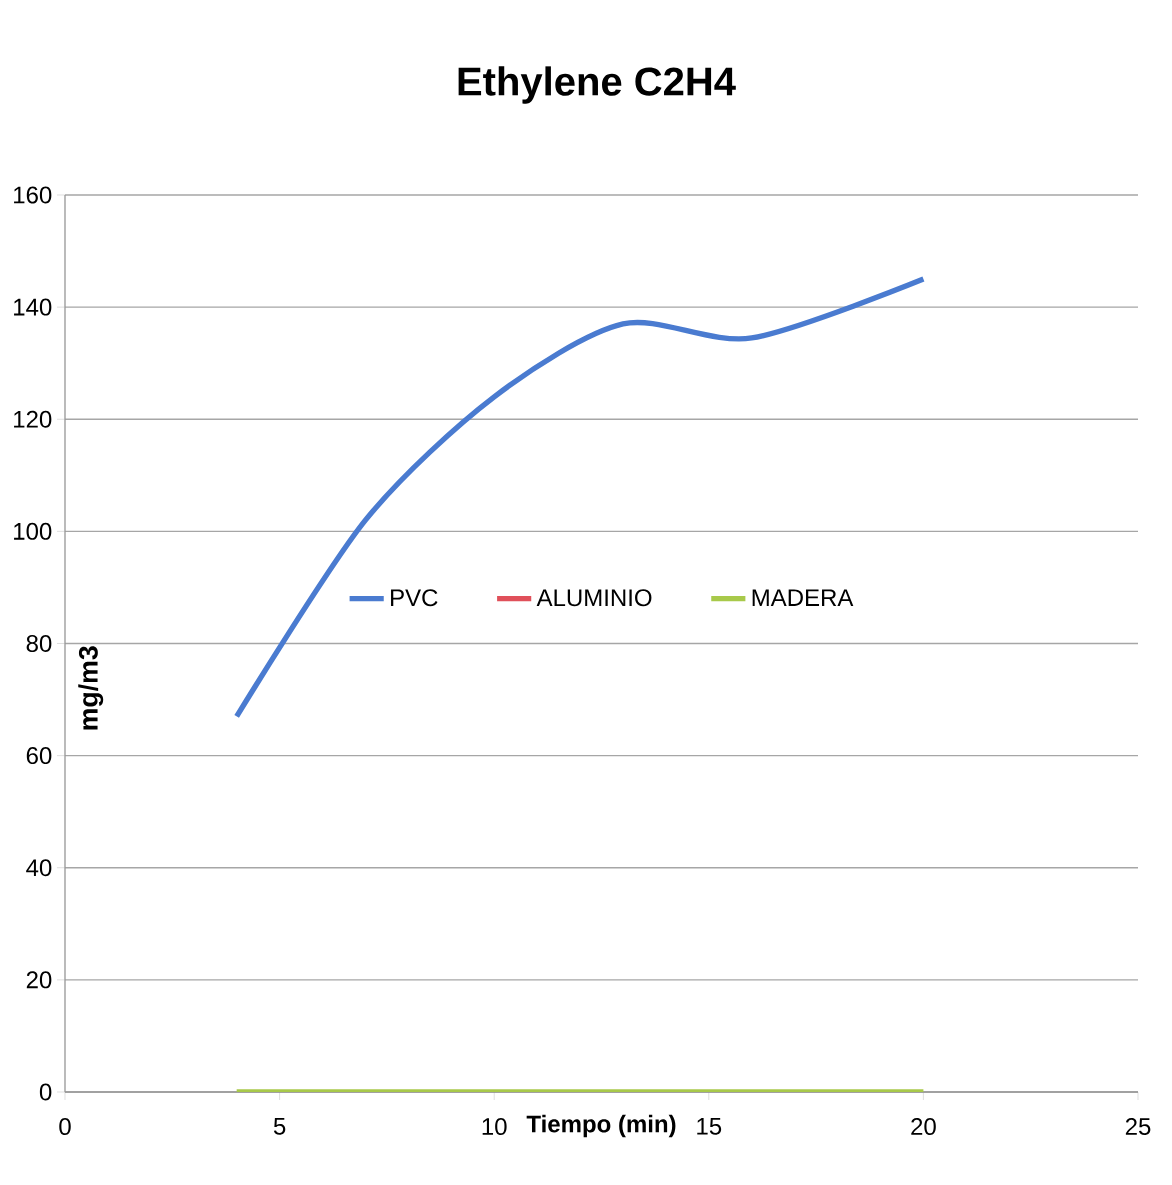 Image resolution: width=1172 pixels, height=1185 pixels. Describe the element at coordinates (803, 597) in the screenshot. I see `legend-label: MADERA` at that location.